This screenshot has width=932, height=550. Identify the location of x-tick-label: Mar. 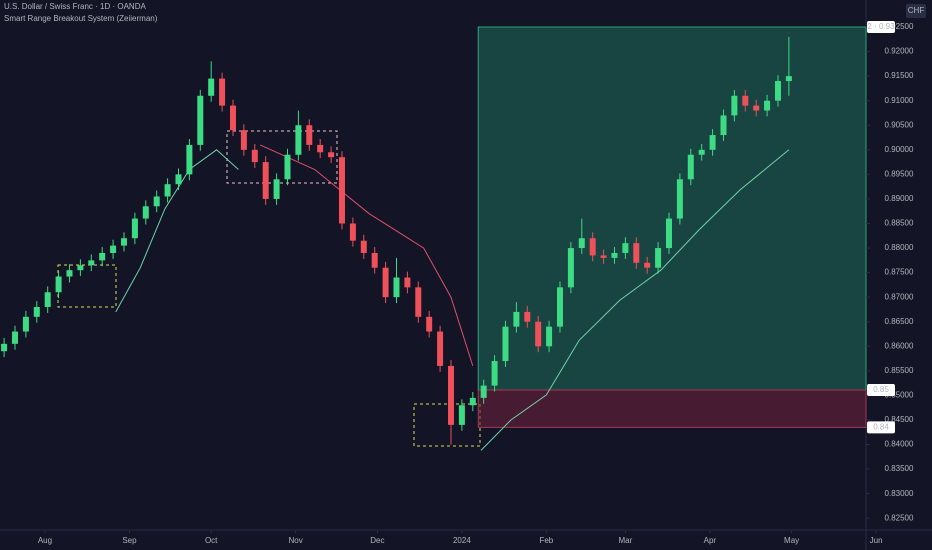
(625, 540).